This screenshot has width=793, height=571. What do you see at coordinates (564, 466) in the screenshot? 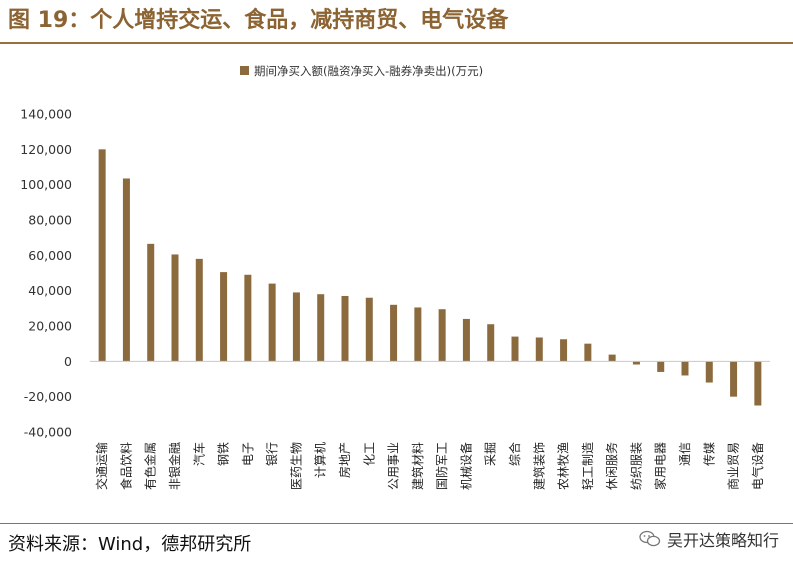
I see `x-category-label: 农林牧渔` at bounding box center [564, 466].